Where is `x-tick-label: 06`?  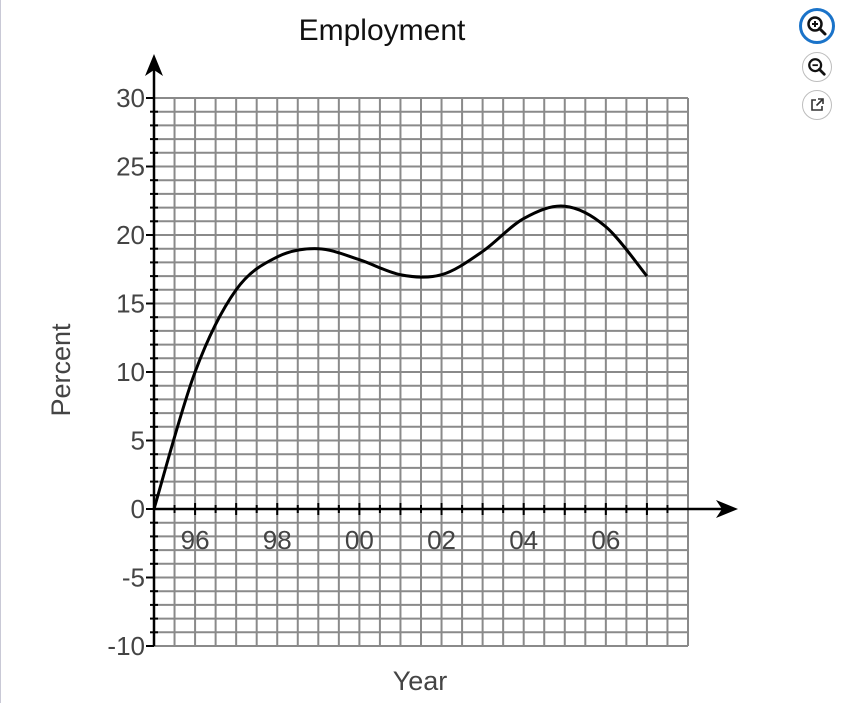
x-tick-label: 06 is located at coordinates (605, 540).